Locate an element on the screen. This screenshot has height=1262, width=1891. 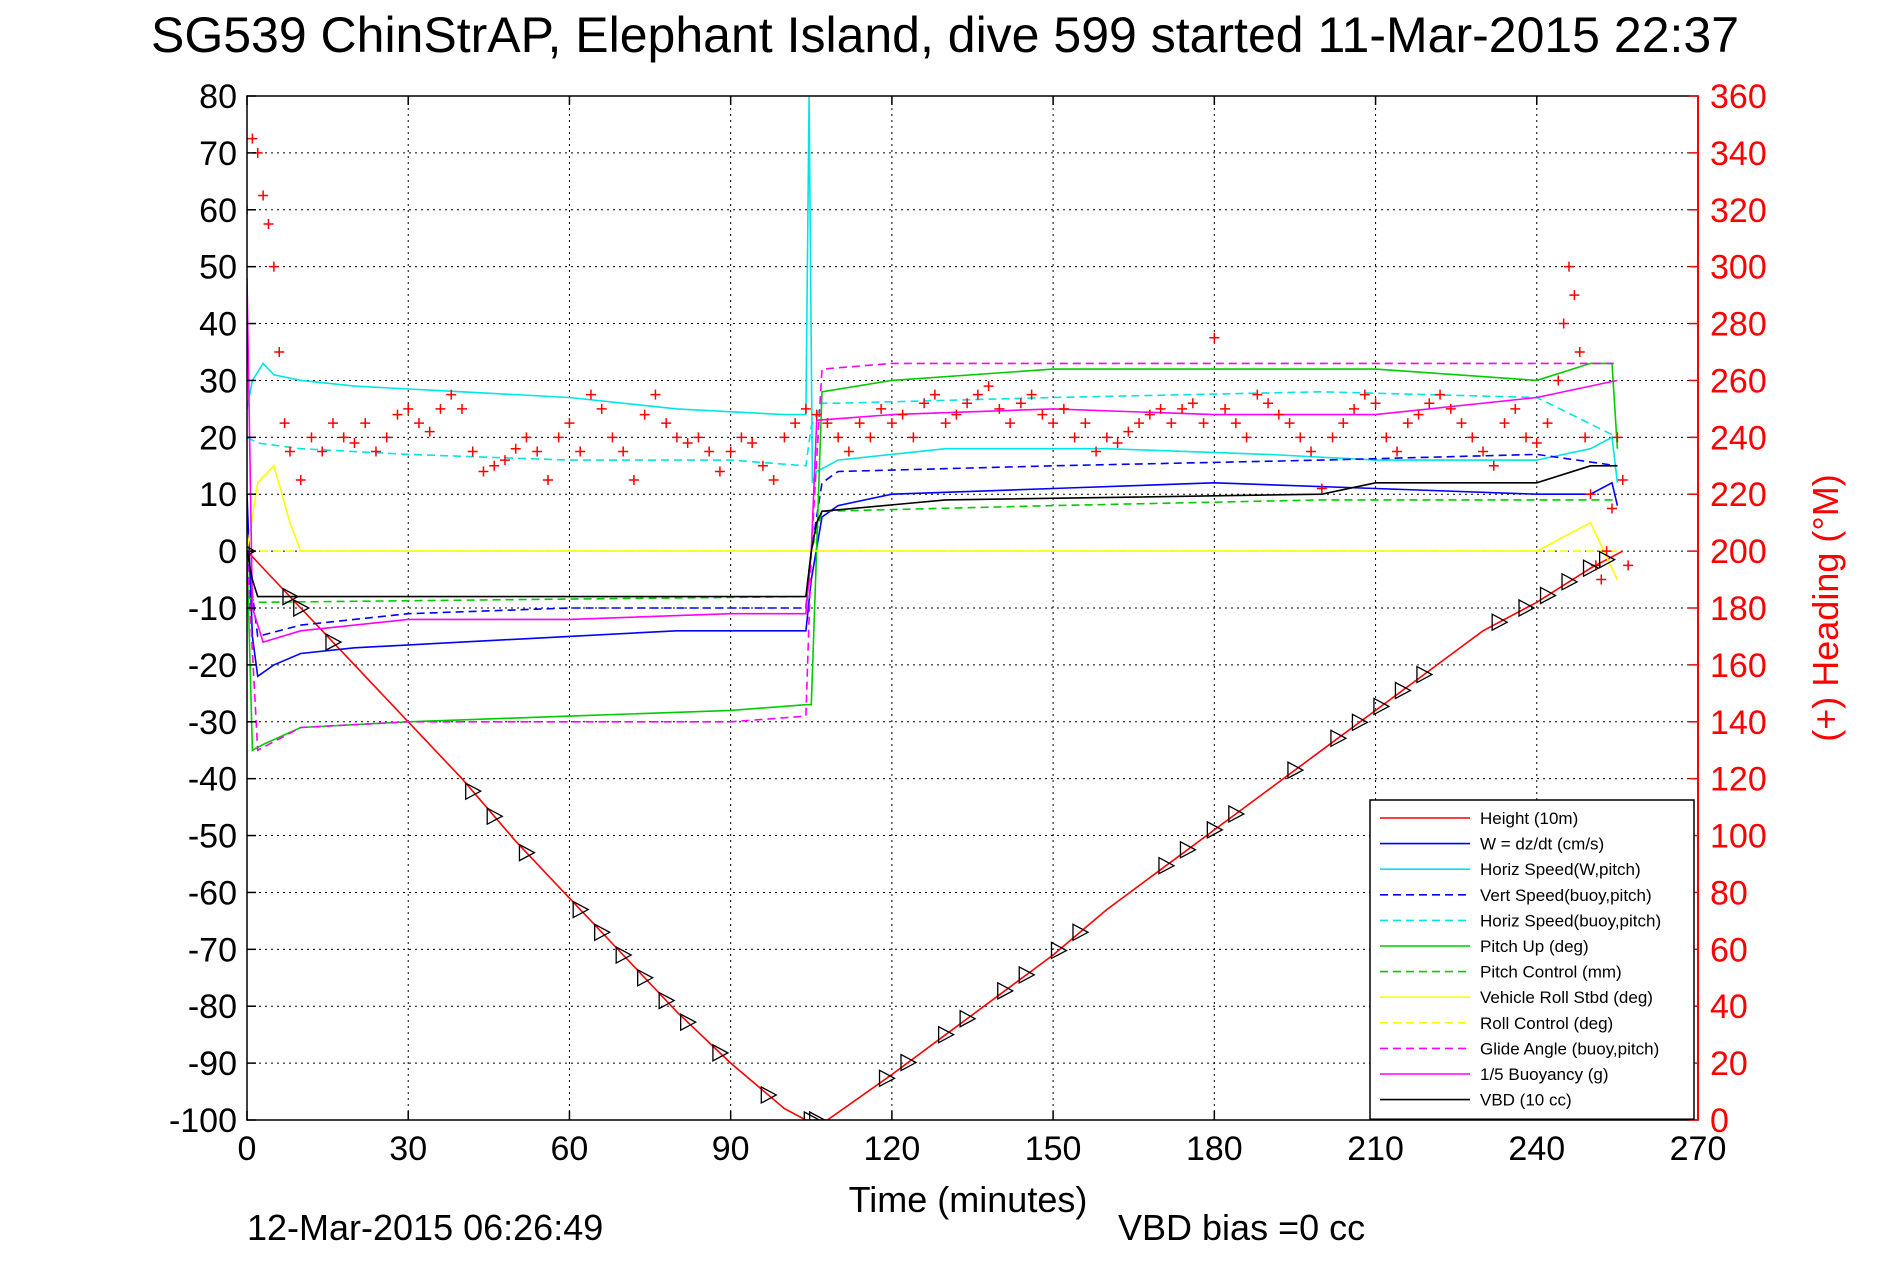
y2-tick-label: 280 is located at coordinates (1738, 325).